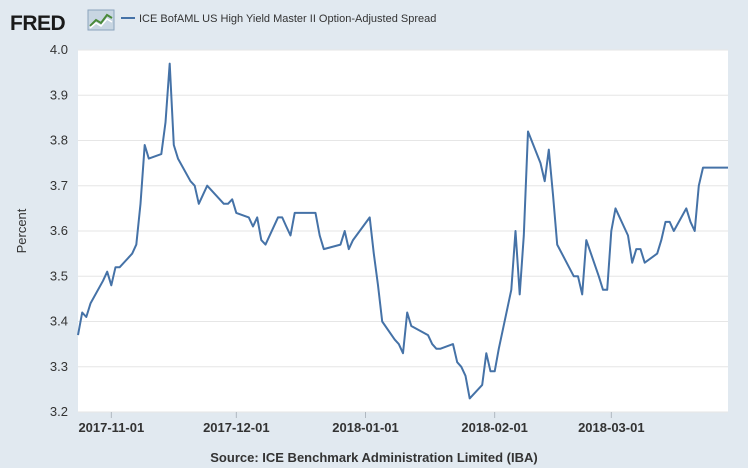 The width and height of the screenshot is (748, 468). Describe the element at coordinates (611, 427) in the screenshot. I see `x-tick-label: 2018-03-01` at that location.